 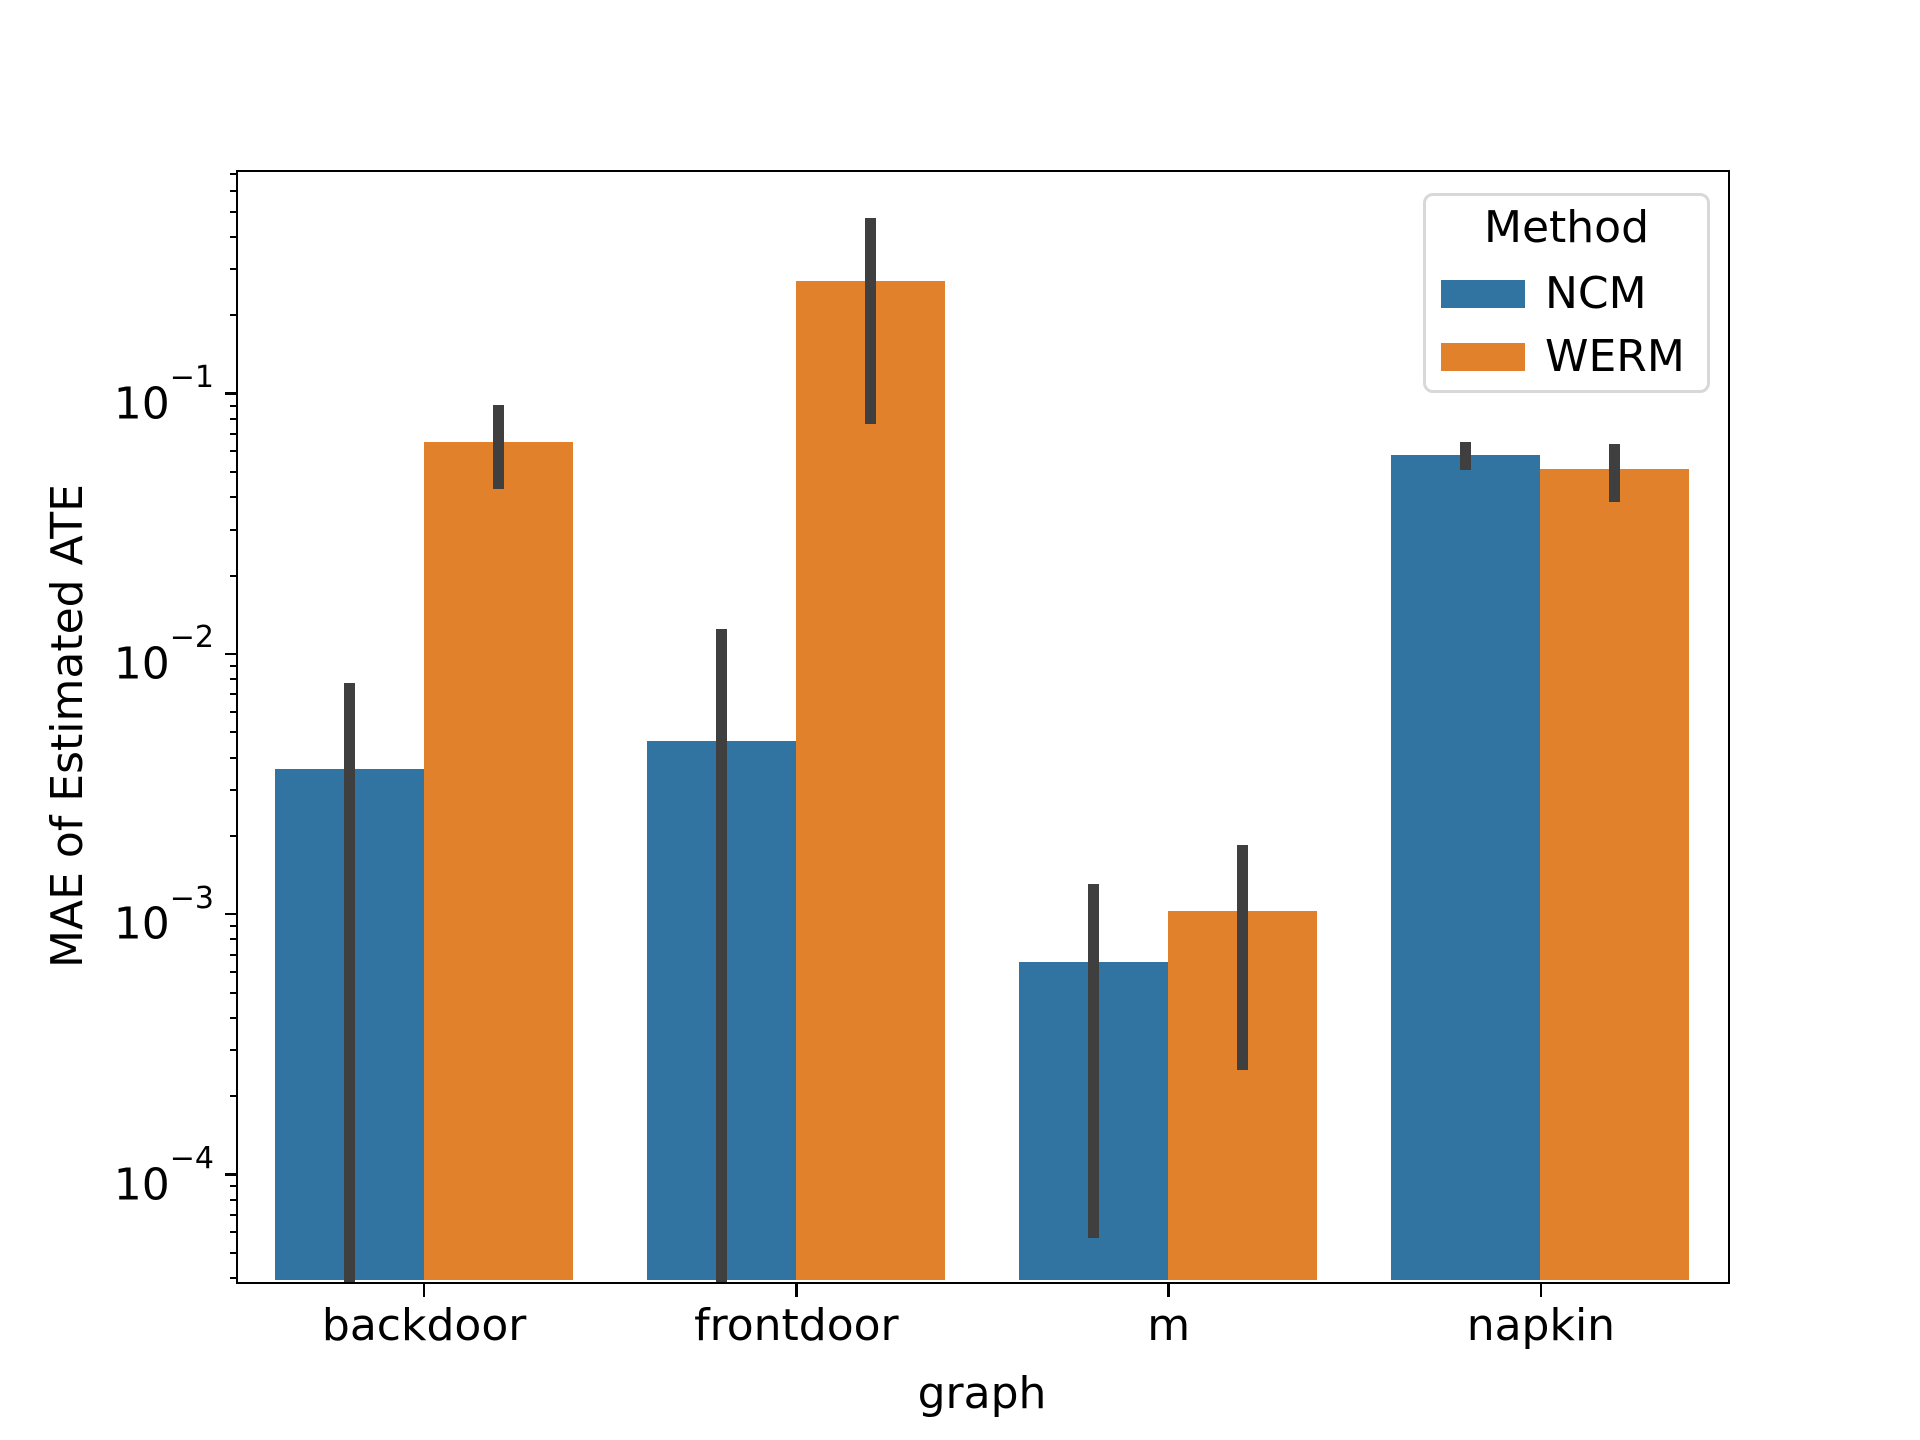 I want to click on error-bar-NCM-frontdoor, so click(x=721, y=955).